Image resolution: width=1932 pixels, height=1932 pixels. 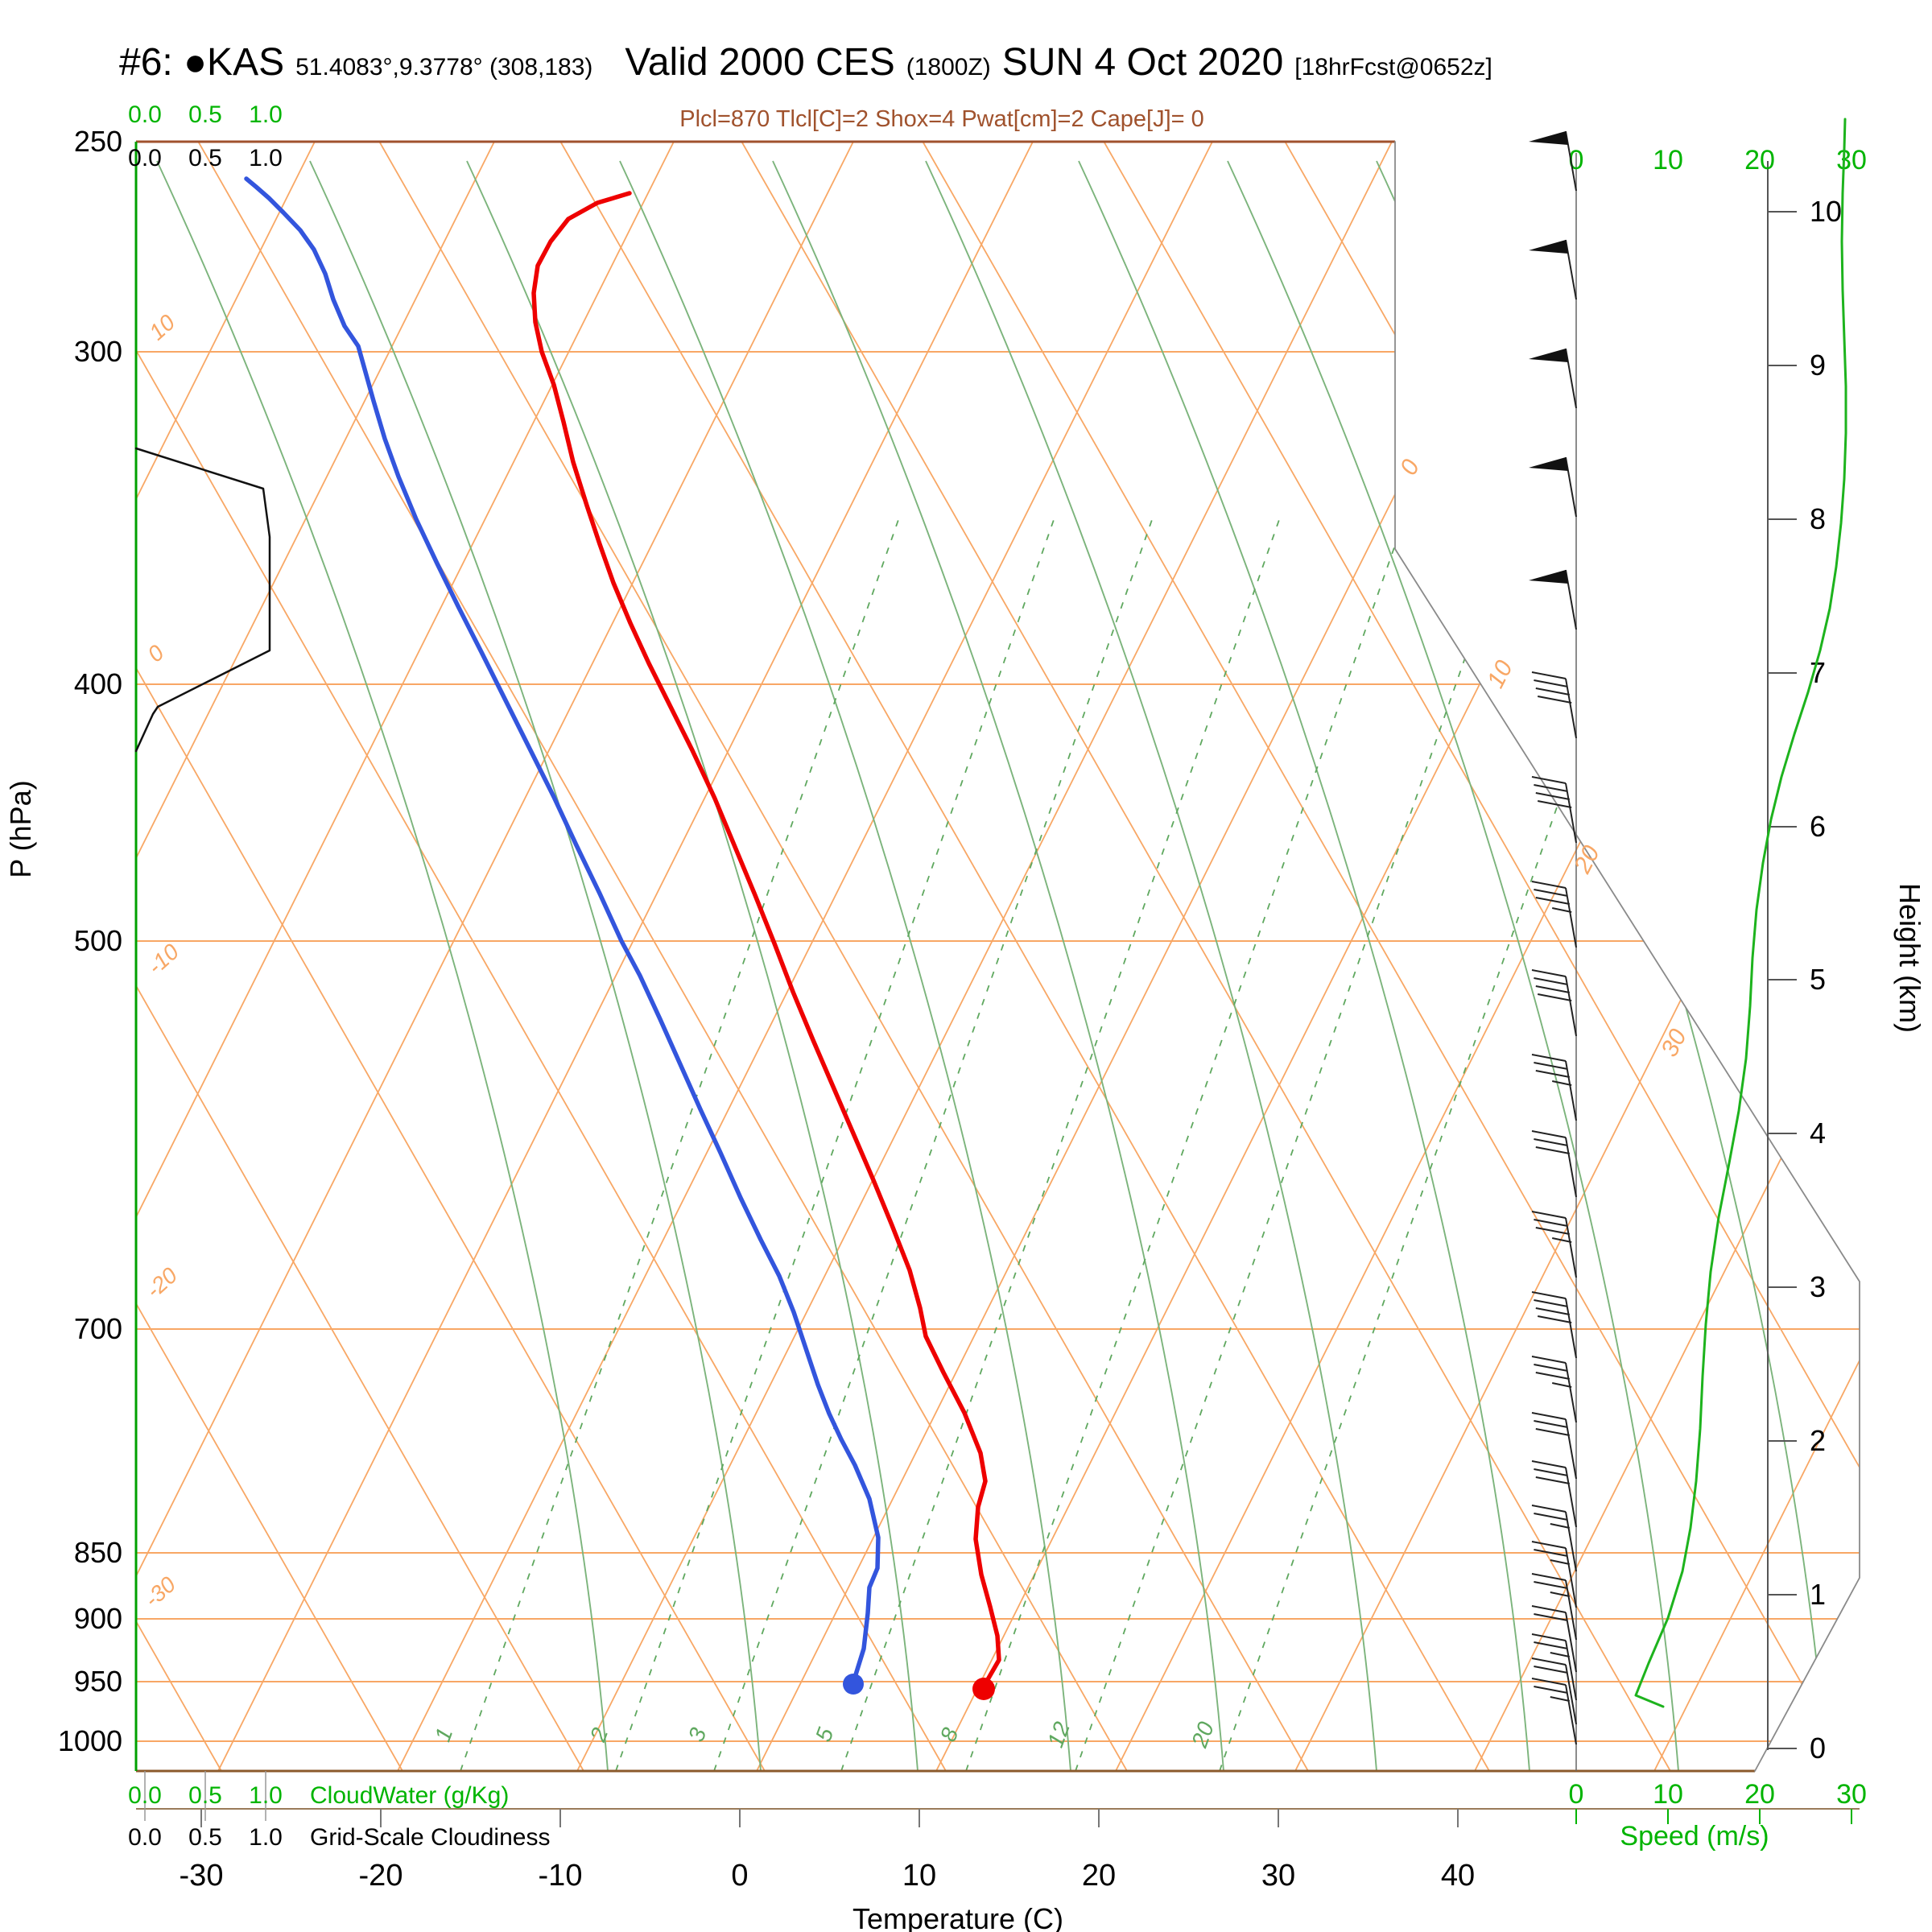 What do you see at coordinates (1818, 365) in the screenshot?
I see `svg-text: 9` at bounding box center [1818, 365].